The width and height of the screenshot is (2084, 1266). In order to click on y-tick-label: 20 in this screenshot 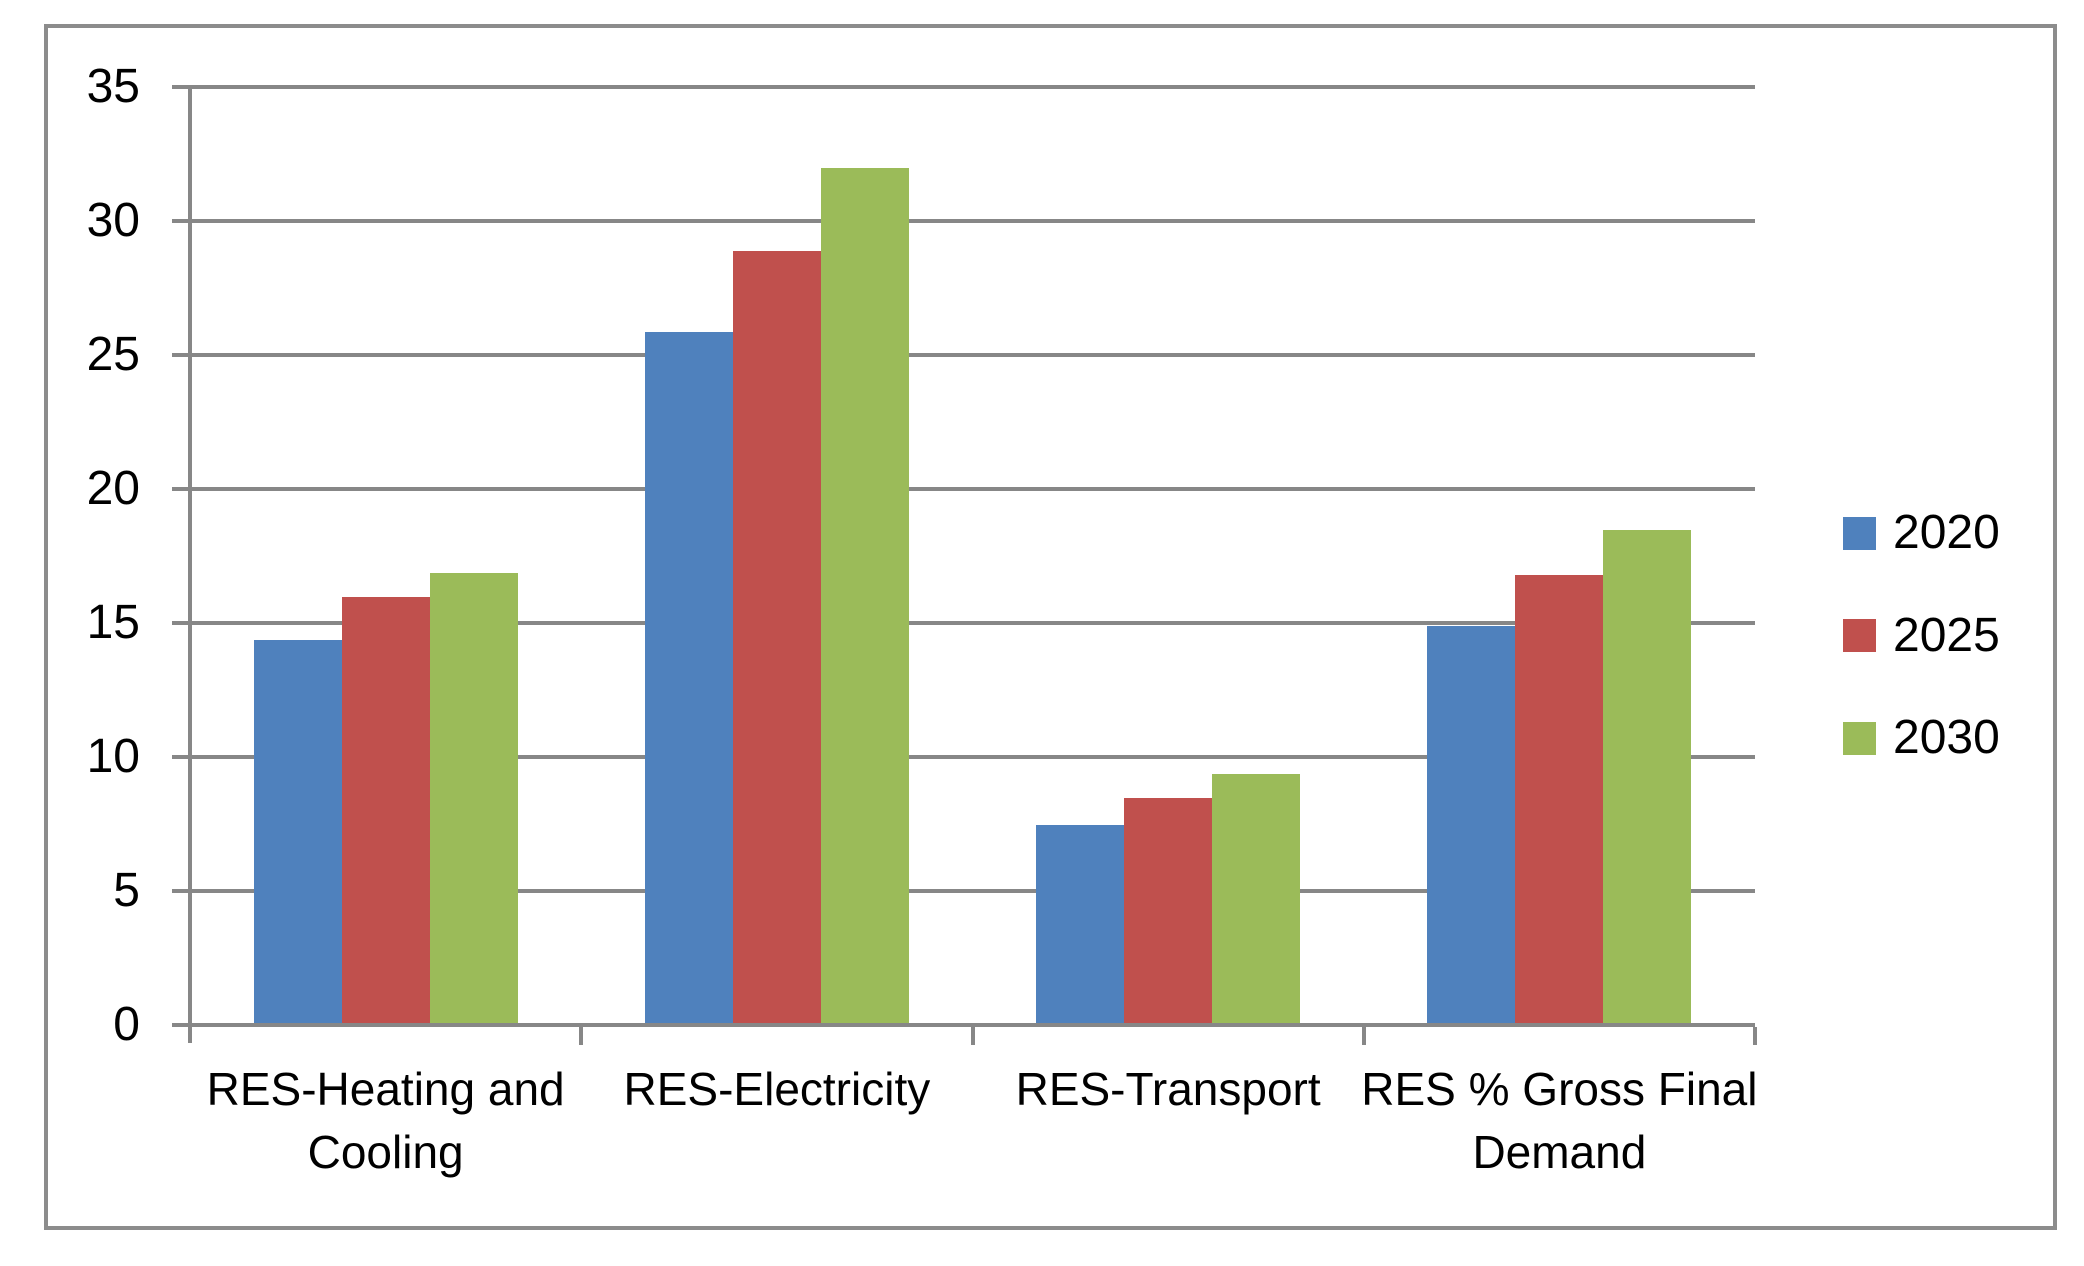, I will do `click(113, 488)`.